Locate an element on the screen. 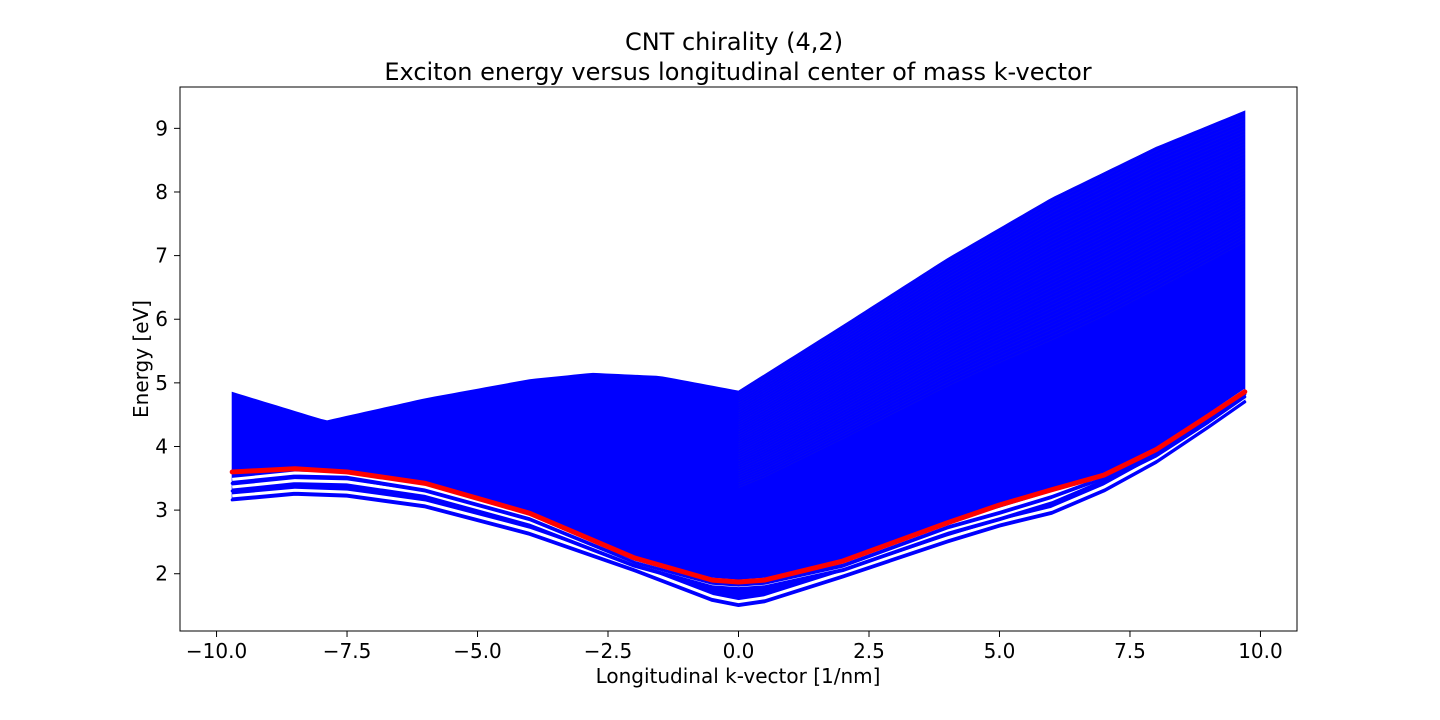 This screenshot has width=1440, height=720. x-axis: −10.0 −7.5 −5.0 −2.5 0.0 2.5 5.0 7.5 10.0 is located at coordinates (734, 647).